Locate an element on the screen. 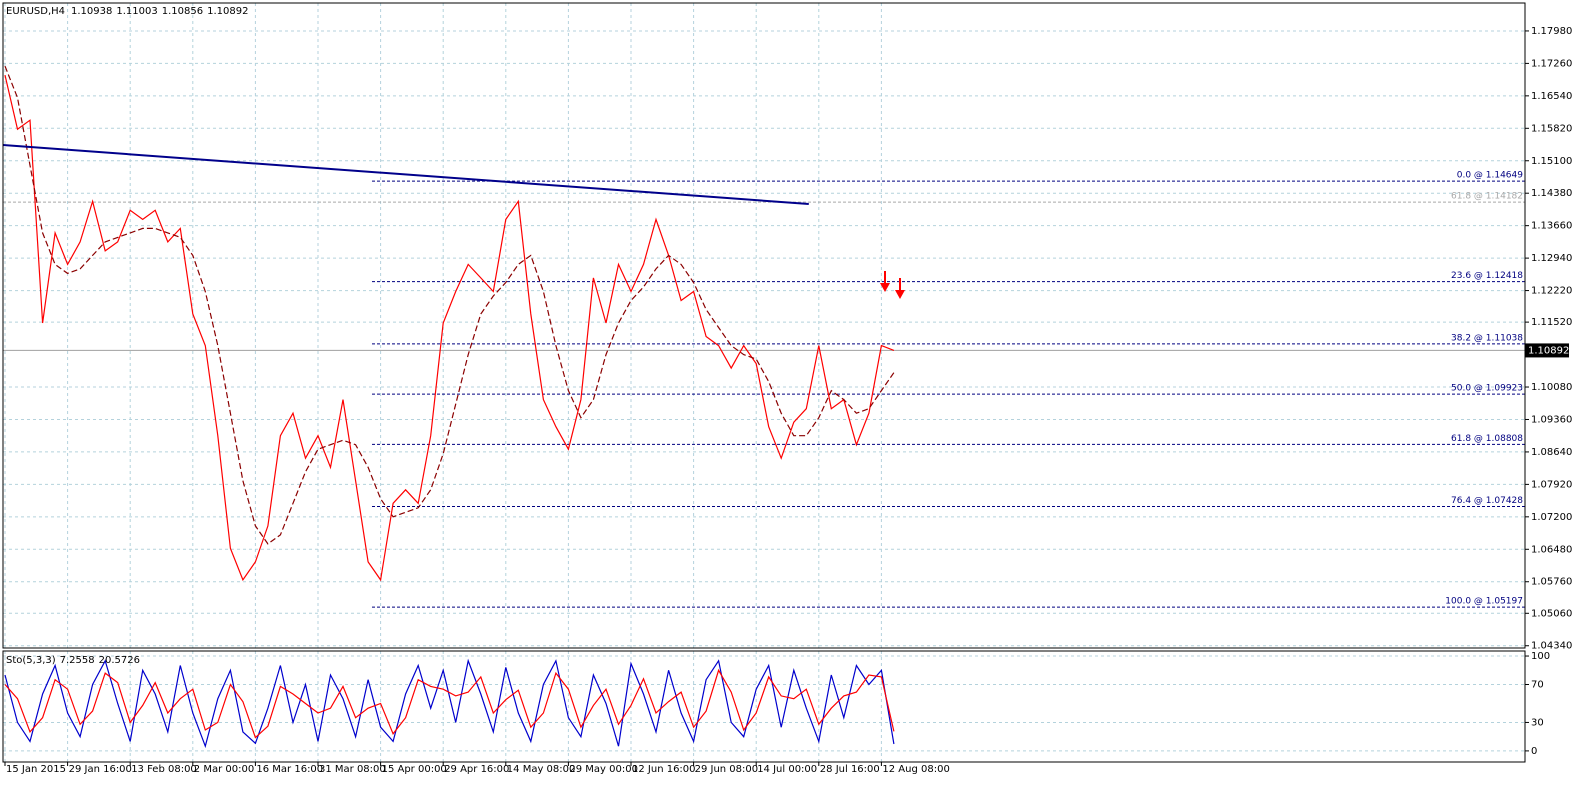  fib-label: 100.0 @ 1.05197 is located at coordinates (1484, 602).